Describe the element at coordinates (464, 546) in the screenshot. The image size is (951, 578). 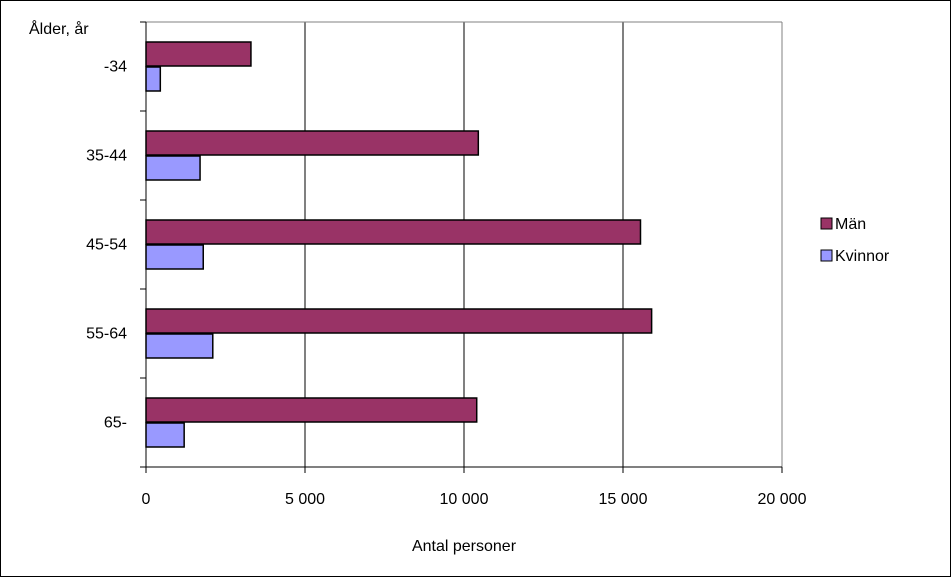
I see `x-axis-title: Antal personer` at that location.